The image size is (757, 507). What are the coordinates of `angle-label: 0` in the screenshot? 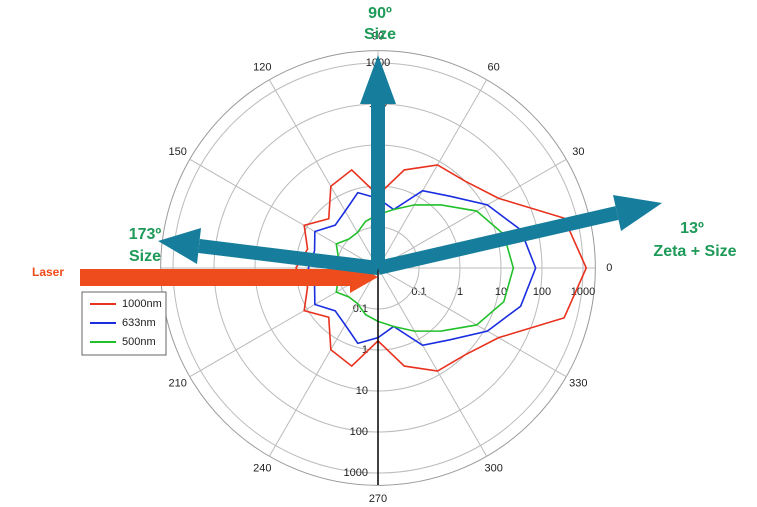 It's located at (609, 268).